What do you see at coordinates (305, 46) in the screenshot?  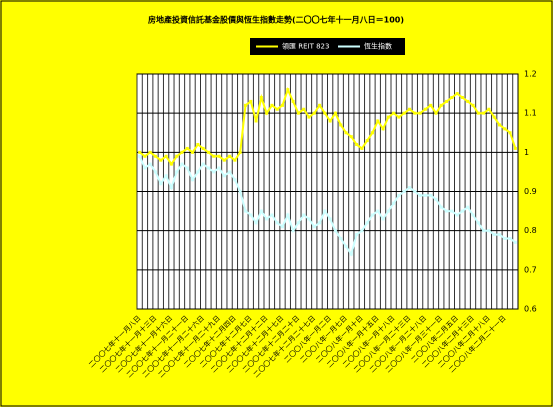 I see `legend-label: 領匯 REIT 823` at bounding box center [305, 46].